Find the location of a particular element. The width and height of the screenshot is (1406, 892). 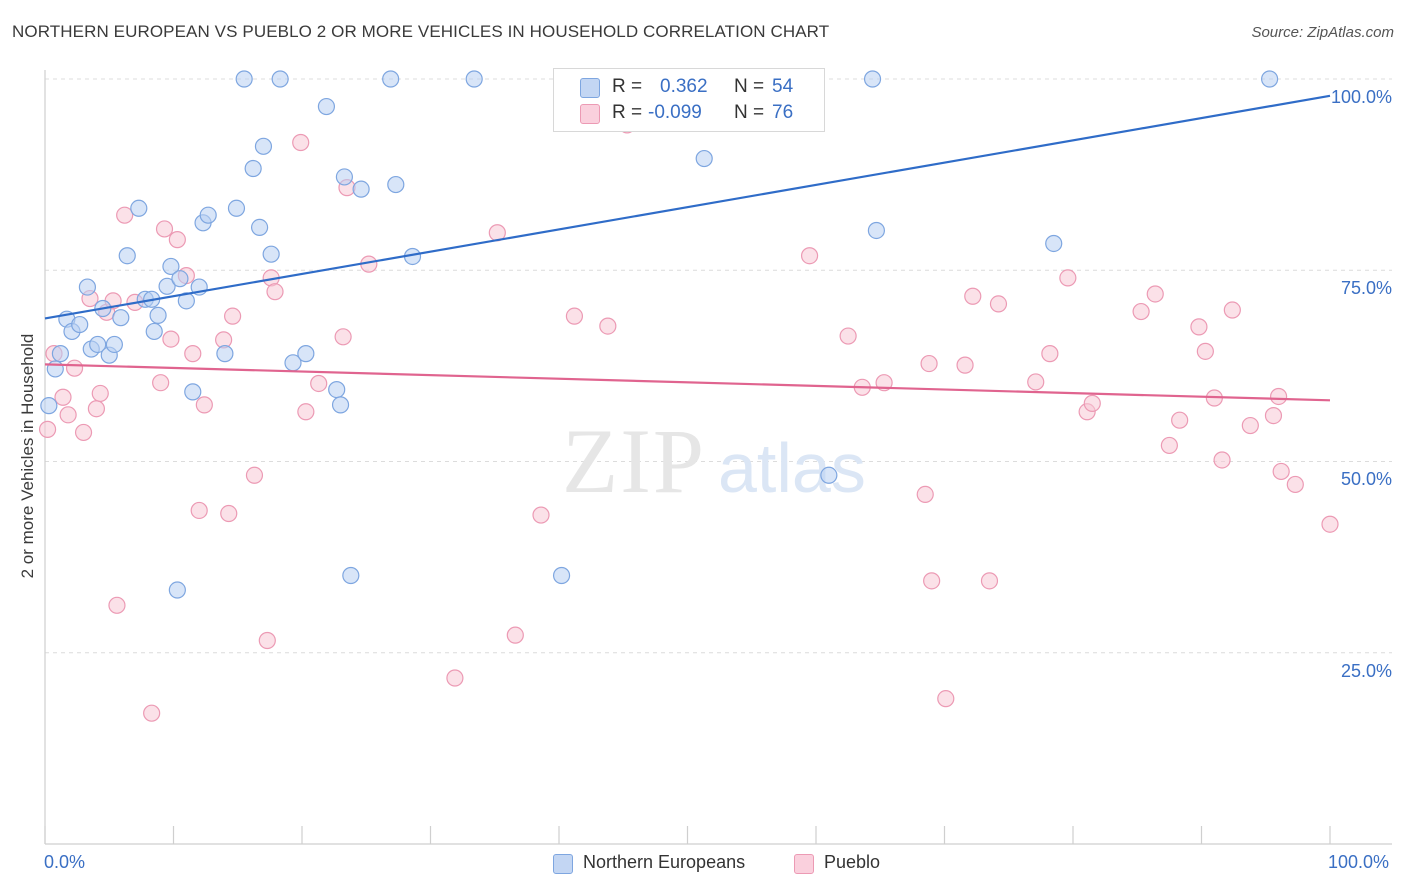

watermark-zip-text: ZIP is located at coordinates (634, 461).